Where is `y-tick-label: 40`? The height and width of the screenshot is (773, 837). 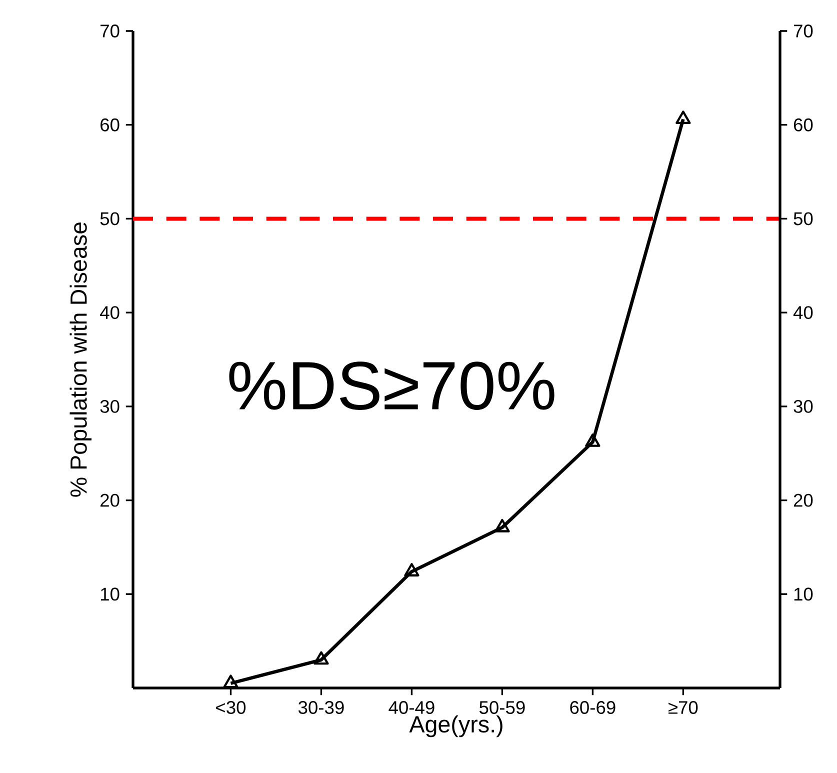
y-tick-label: 40 is located at coordinates (110, 313).